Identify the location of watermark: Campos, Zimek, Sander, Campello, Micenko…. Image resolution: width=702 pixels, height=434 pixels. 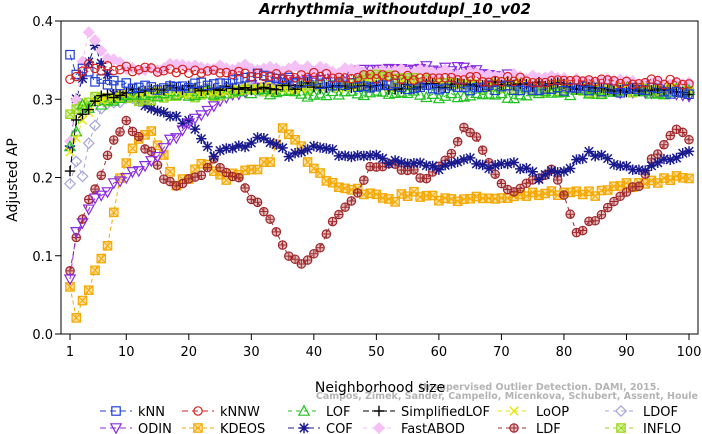
(507, 392).